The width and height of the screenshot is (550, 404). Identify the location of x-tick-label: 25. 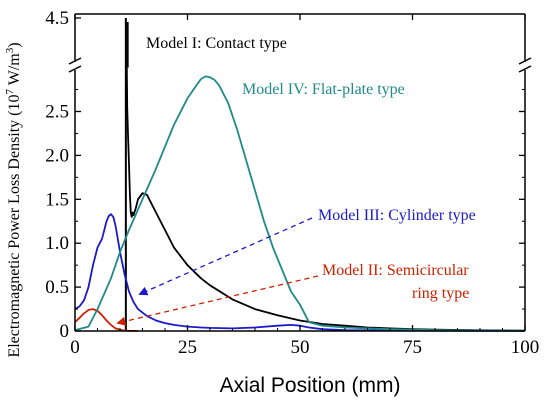
(187, 347).